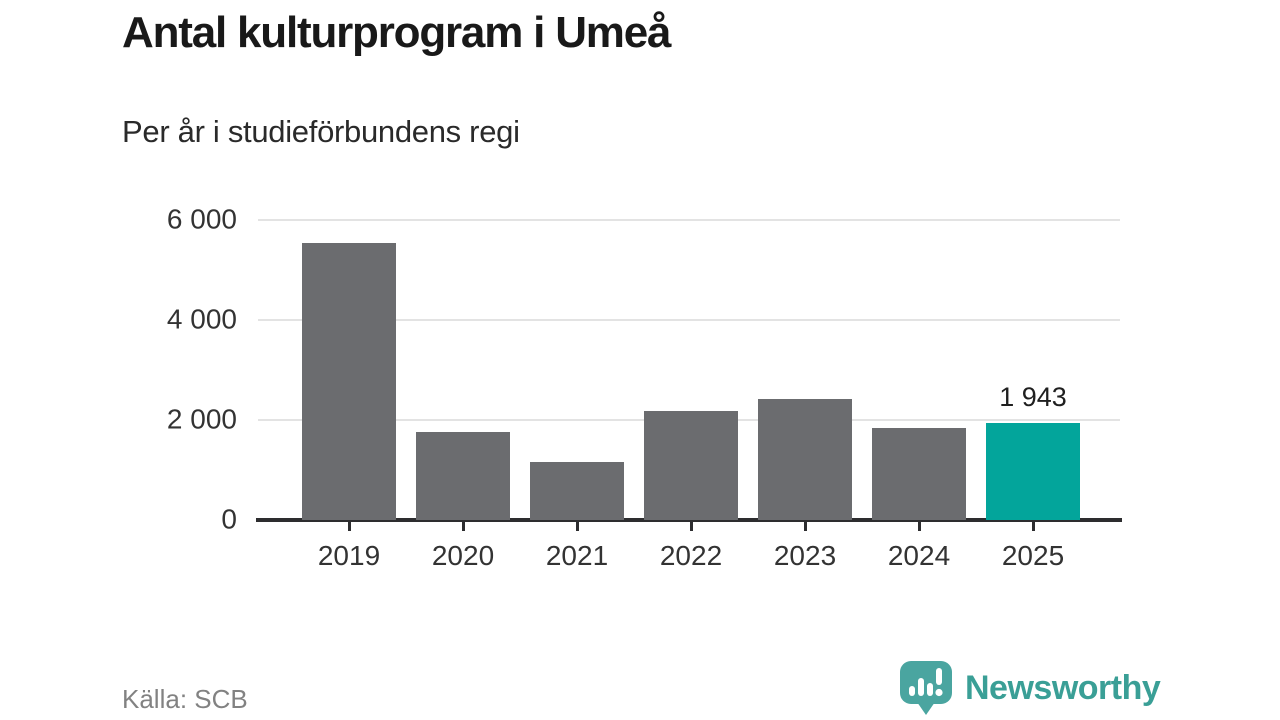 The width and height of the screenshot is (1280, 720). I want to click on source-note: Källa: SCB, so click(185, 699).